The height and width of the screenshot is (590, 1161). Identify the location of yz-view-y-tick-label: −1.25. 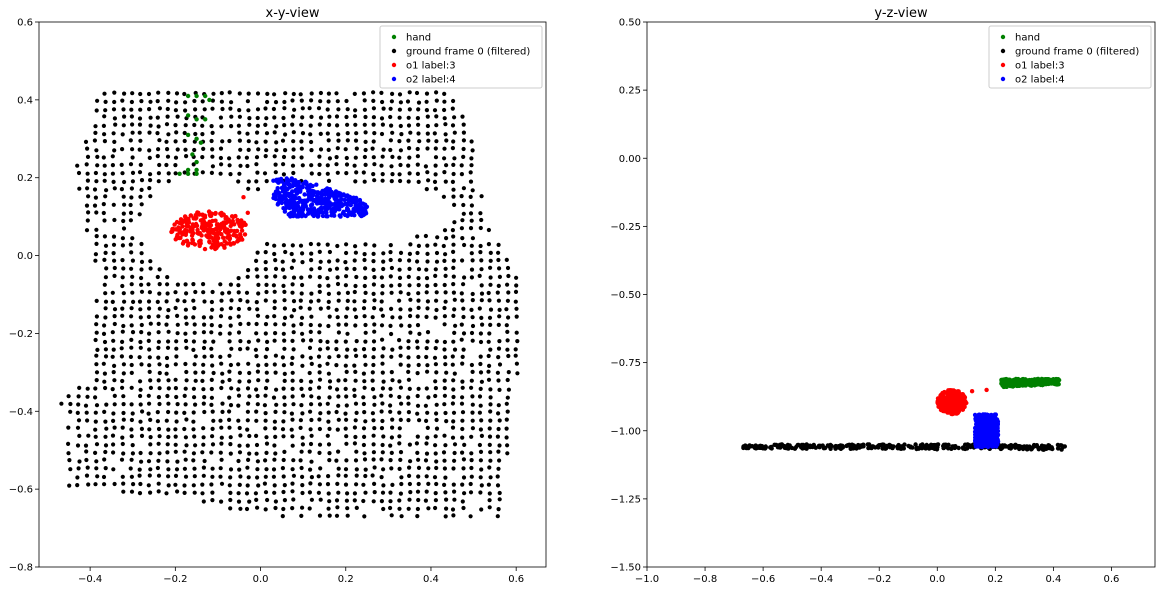
(625, 499).